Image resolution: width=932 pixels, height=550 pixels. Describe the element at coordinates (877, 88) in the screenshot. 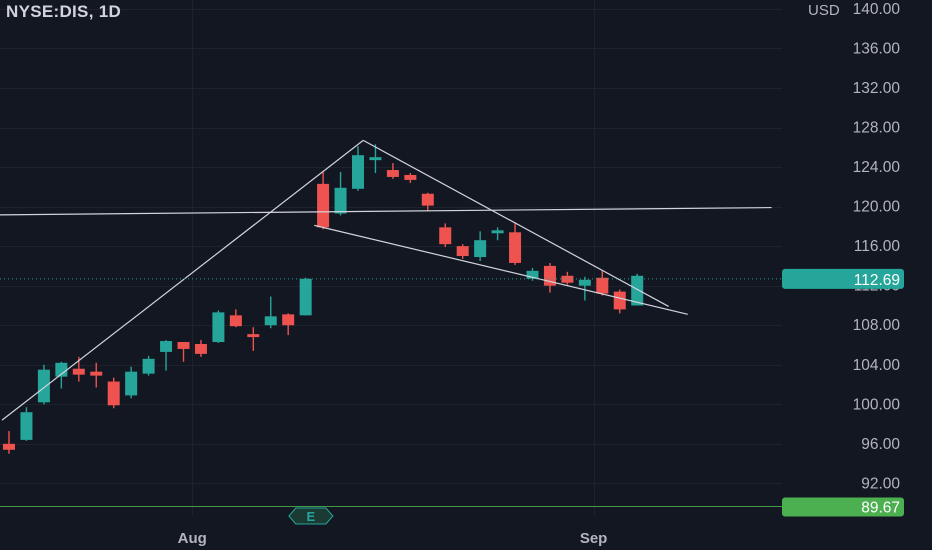

I see `y-tick-label: 132.00` at that location.